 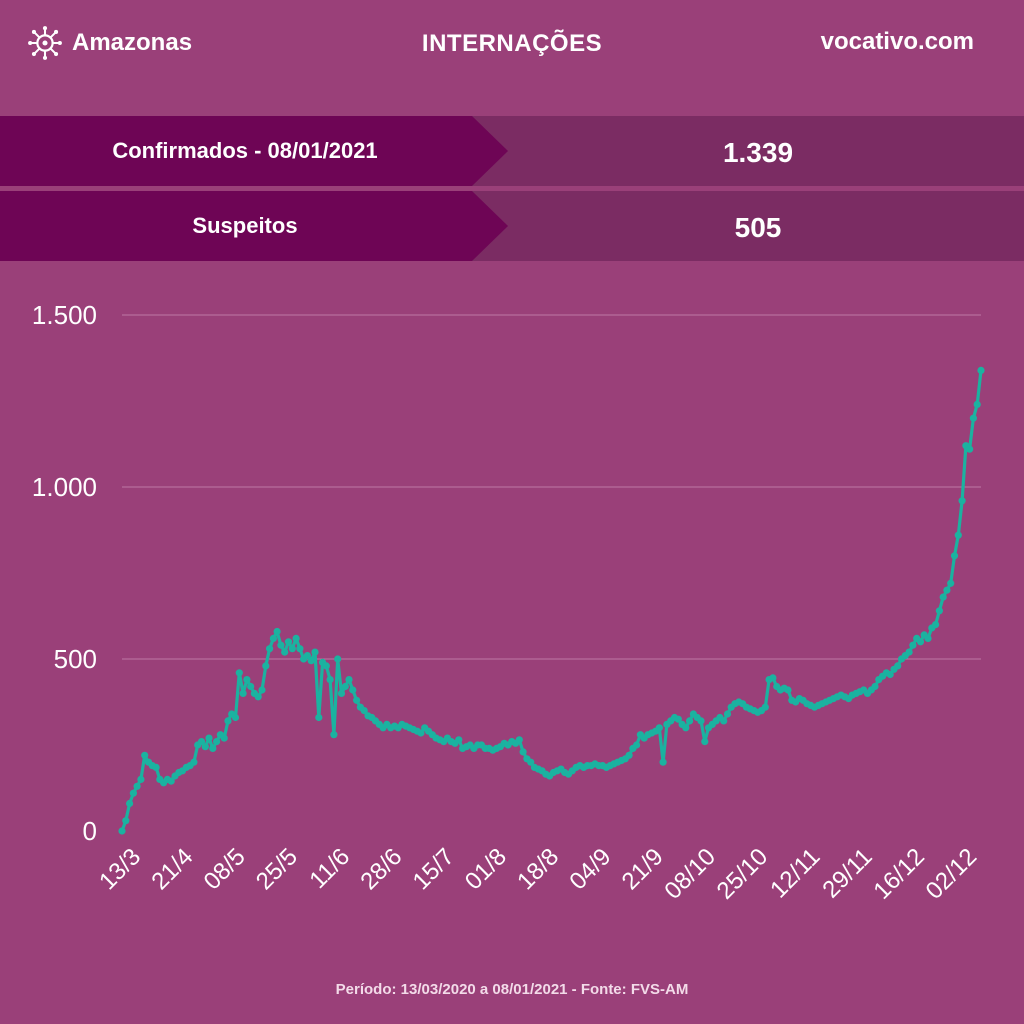 I want to click on brand: Amazonas, so click(x=110, y=43).